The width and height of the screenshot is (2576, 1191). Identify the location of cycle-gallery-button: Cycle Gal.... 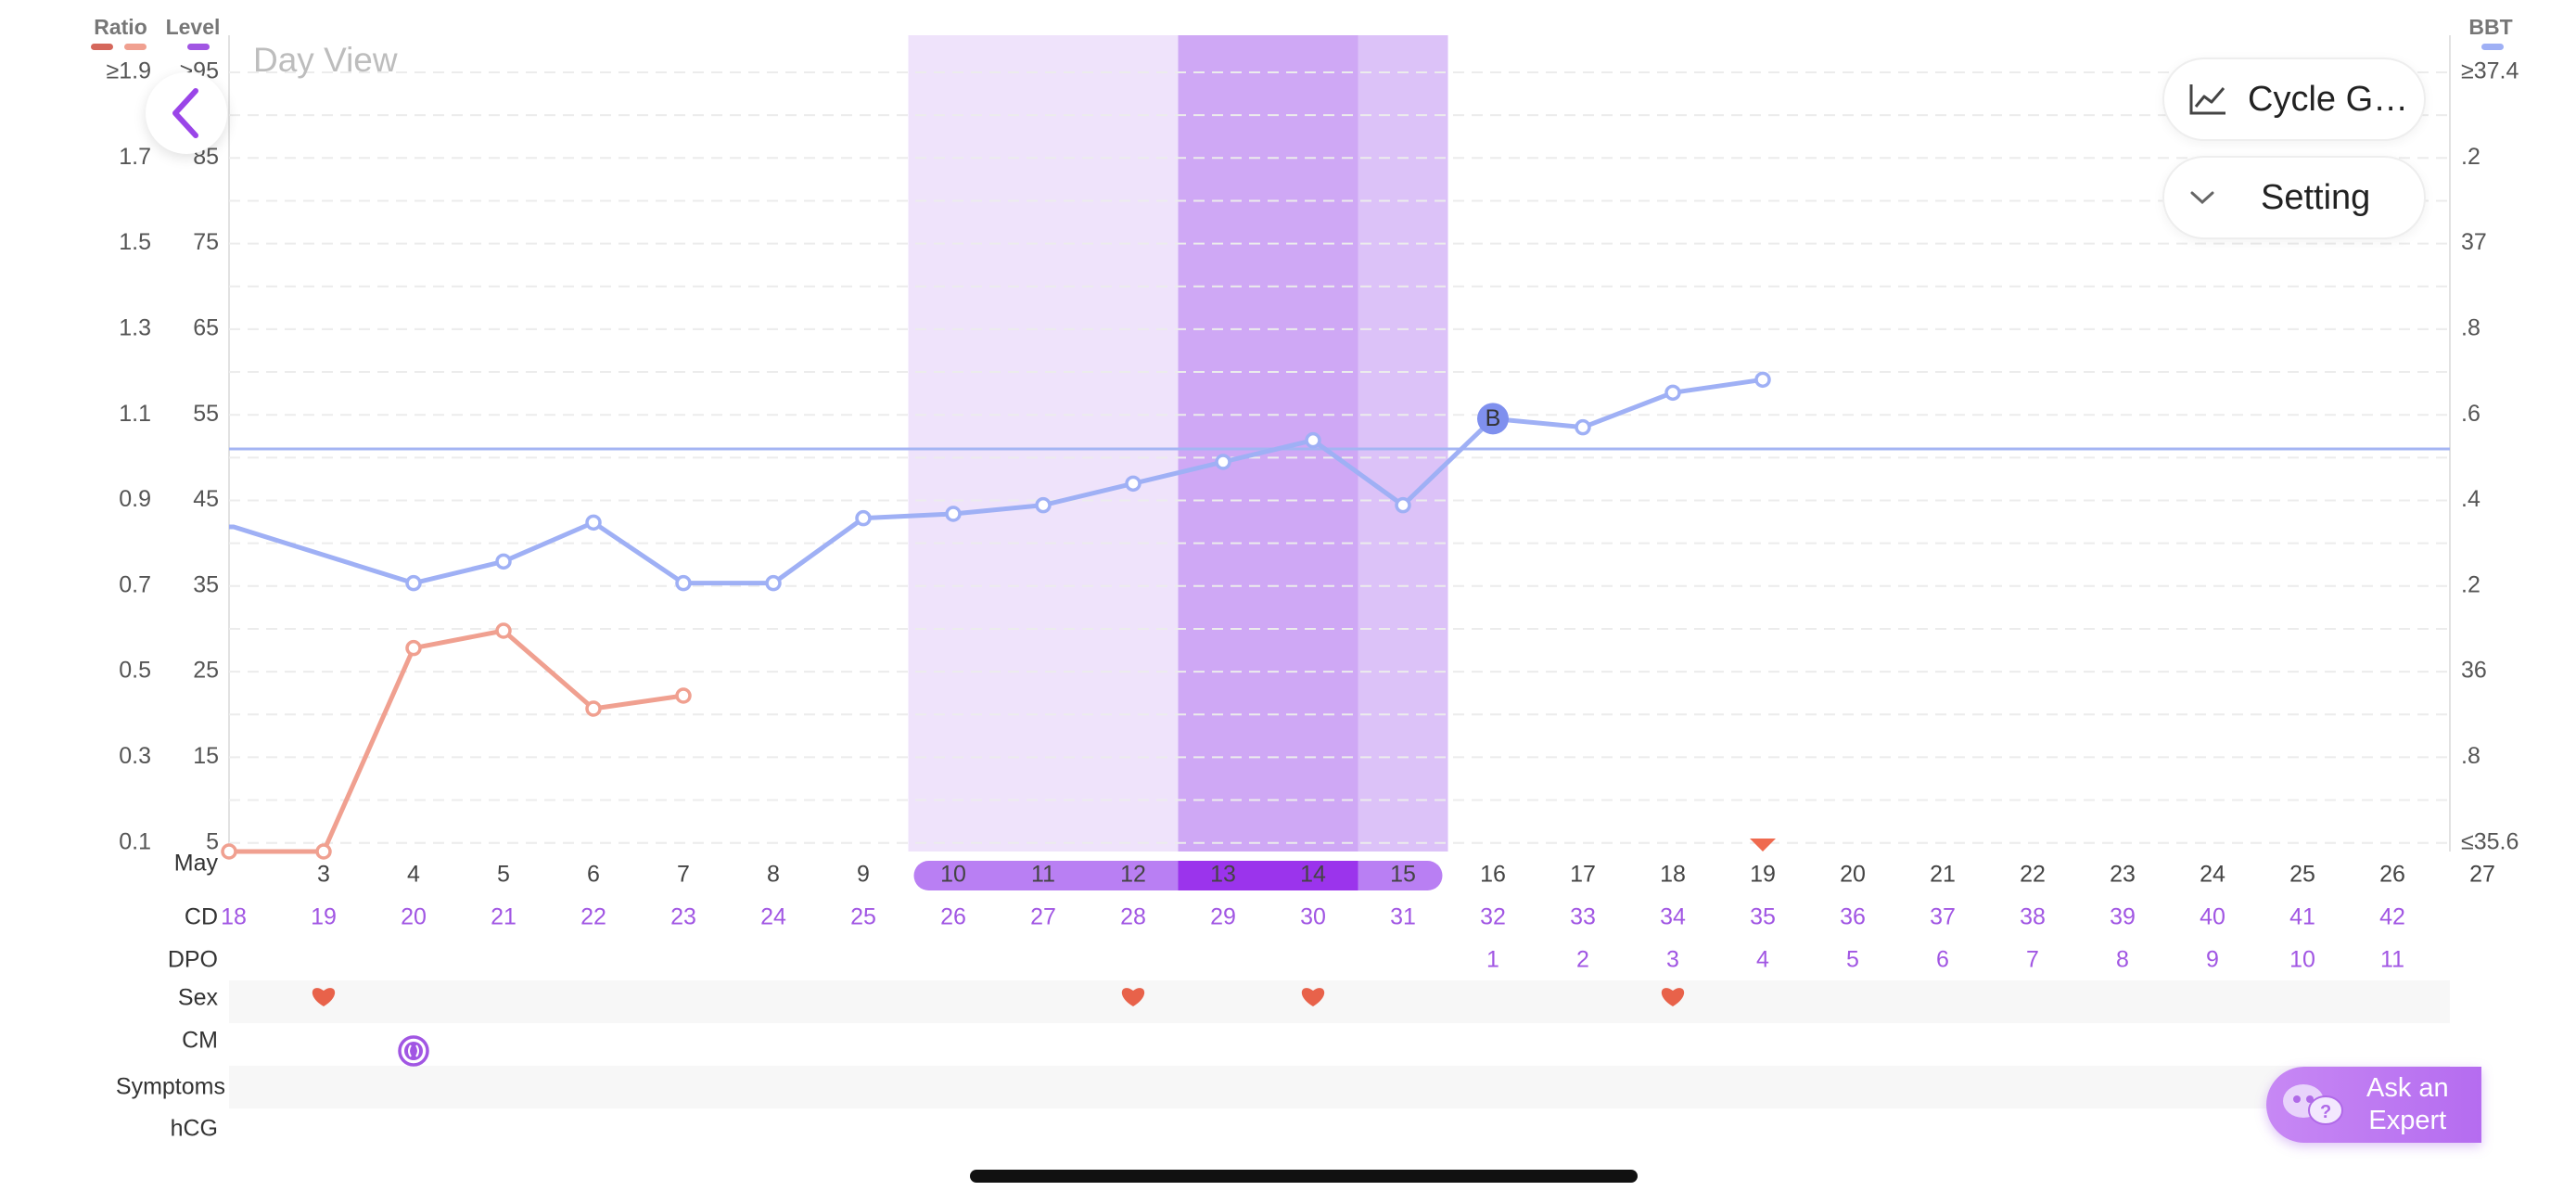
(2294, 99).